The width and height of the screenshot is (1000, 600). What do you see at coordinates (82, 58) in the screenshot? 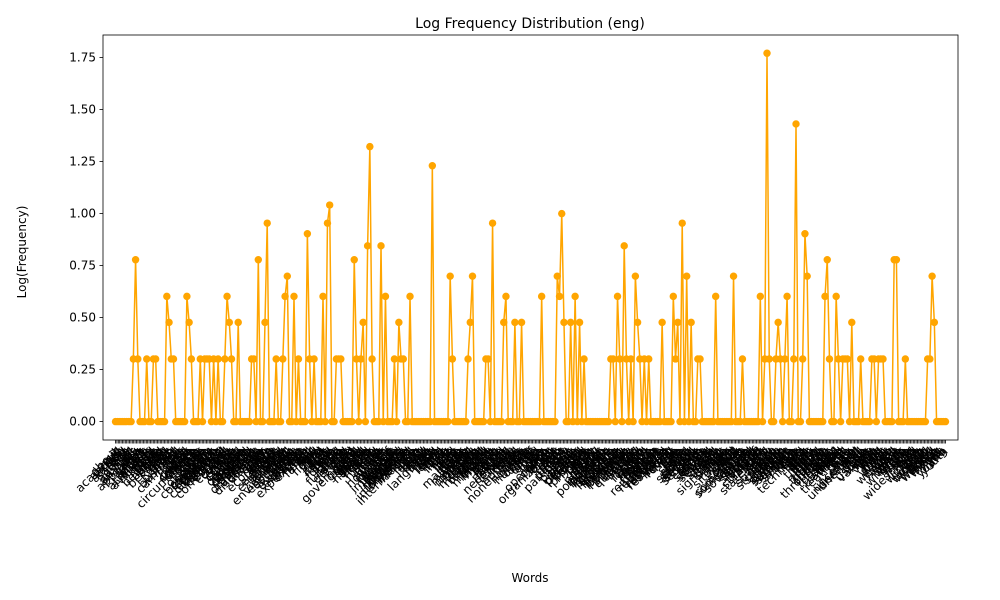
I see `y-tick-label: 1.75` at bounding box center [82, 58].